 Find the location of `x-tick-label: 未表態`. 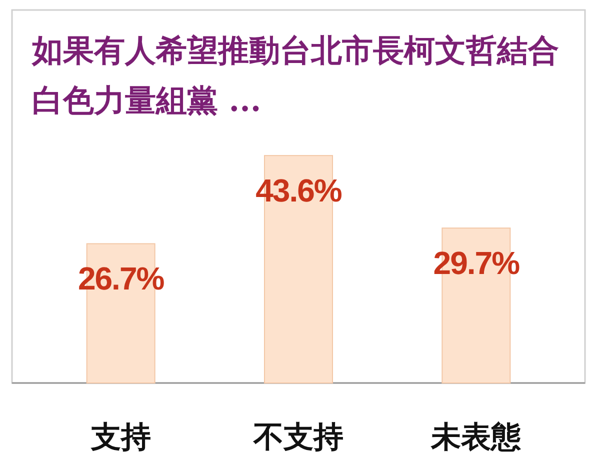

x-tick-label: 未表態 is located at coordinates (476, 437).